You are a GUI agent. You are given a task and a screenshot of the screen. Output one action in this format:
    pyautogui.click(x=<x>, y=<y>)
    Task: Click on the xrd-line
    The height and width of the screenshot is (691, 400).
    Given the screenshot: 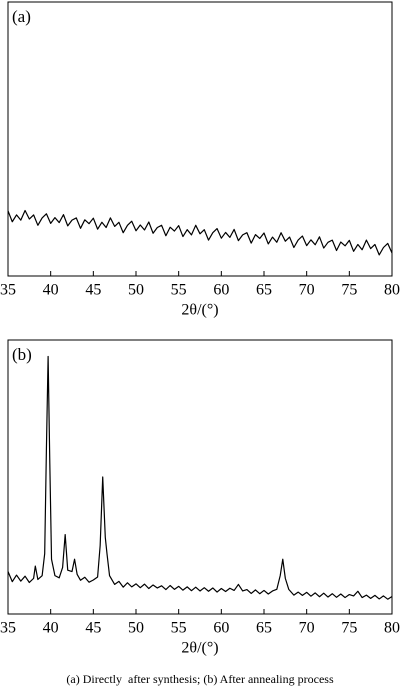 What is the action you would take?
    pyautogui.click(x=200, y=232)
    